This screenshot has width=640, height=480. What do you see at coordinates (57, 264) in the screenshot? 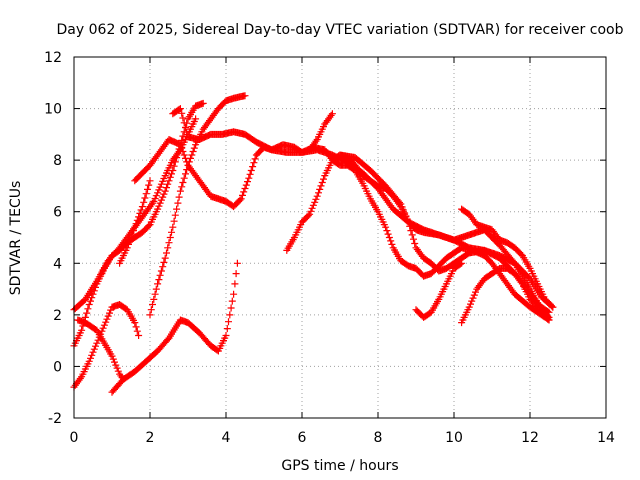
I see `y-tick-label: 4` at bounding box center [57, 264].